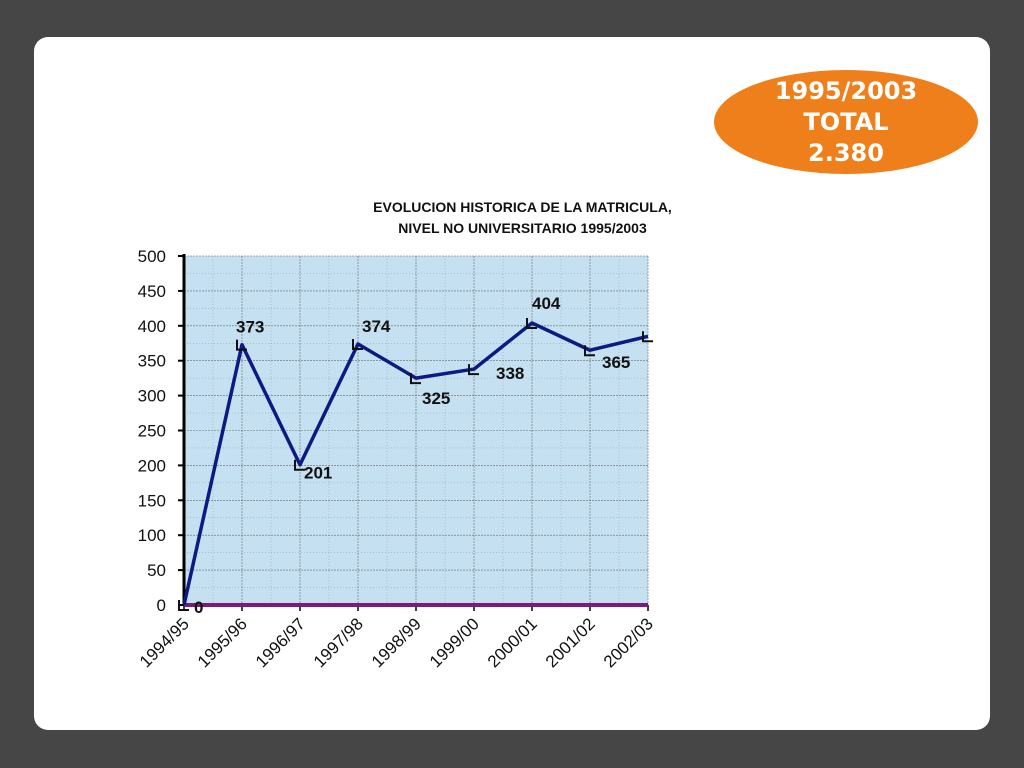 The height and width of the screenshot is (768, 1024). I want to click on y-tick-label: 400, so click(152, 326).